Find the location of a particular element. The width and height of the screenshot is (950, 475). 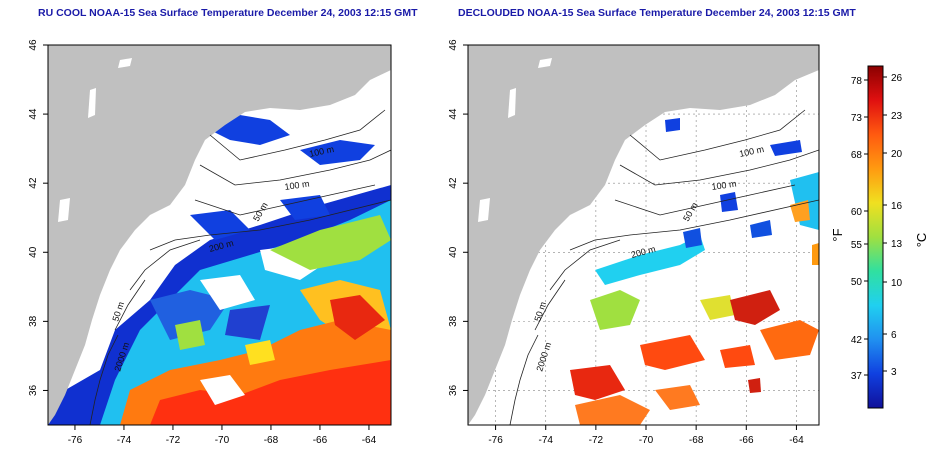

colorbar-f-tick-label: 50 is located at coordinates (857, 282).